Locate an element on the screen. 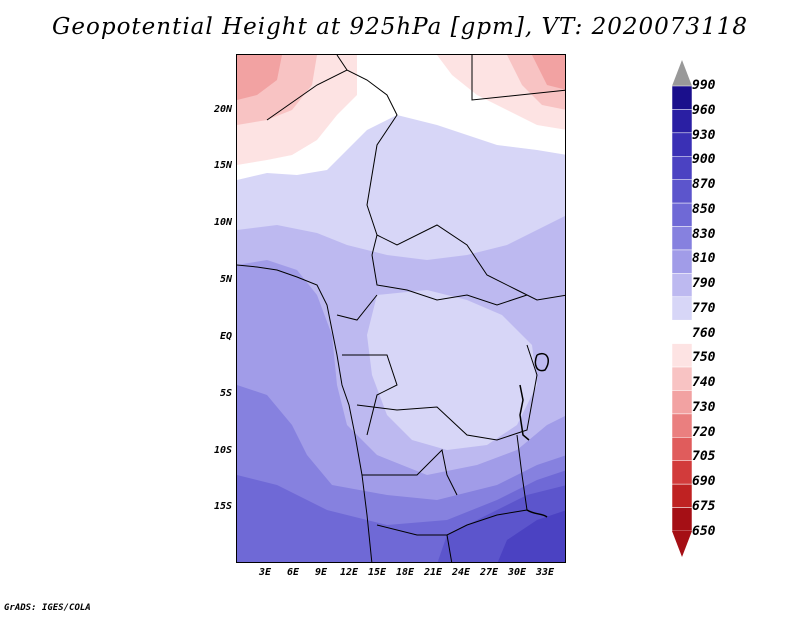  lon-label-27e: 27E is located at coordinates (489, 572).